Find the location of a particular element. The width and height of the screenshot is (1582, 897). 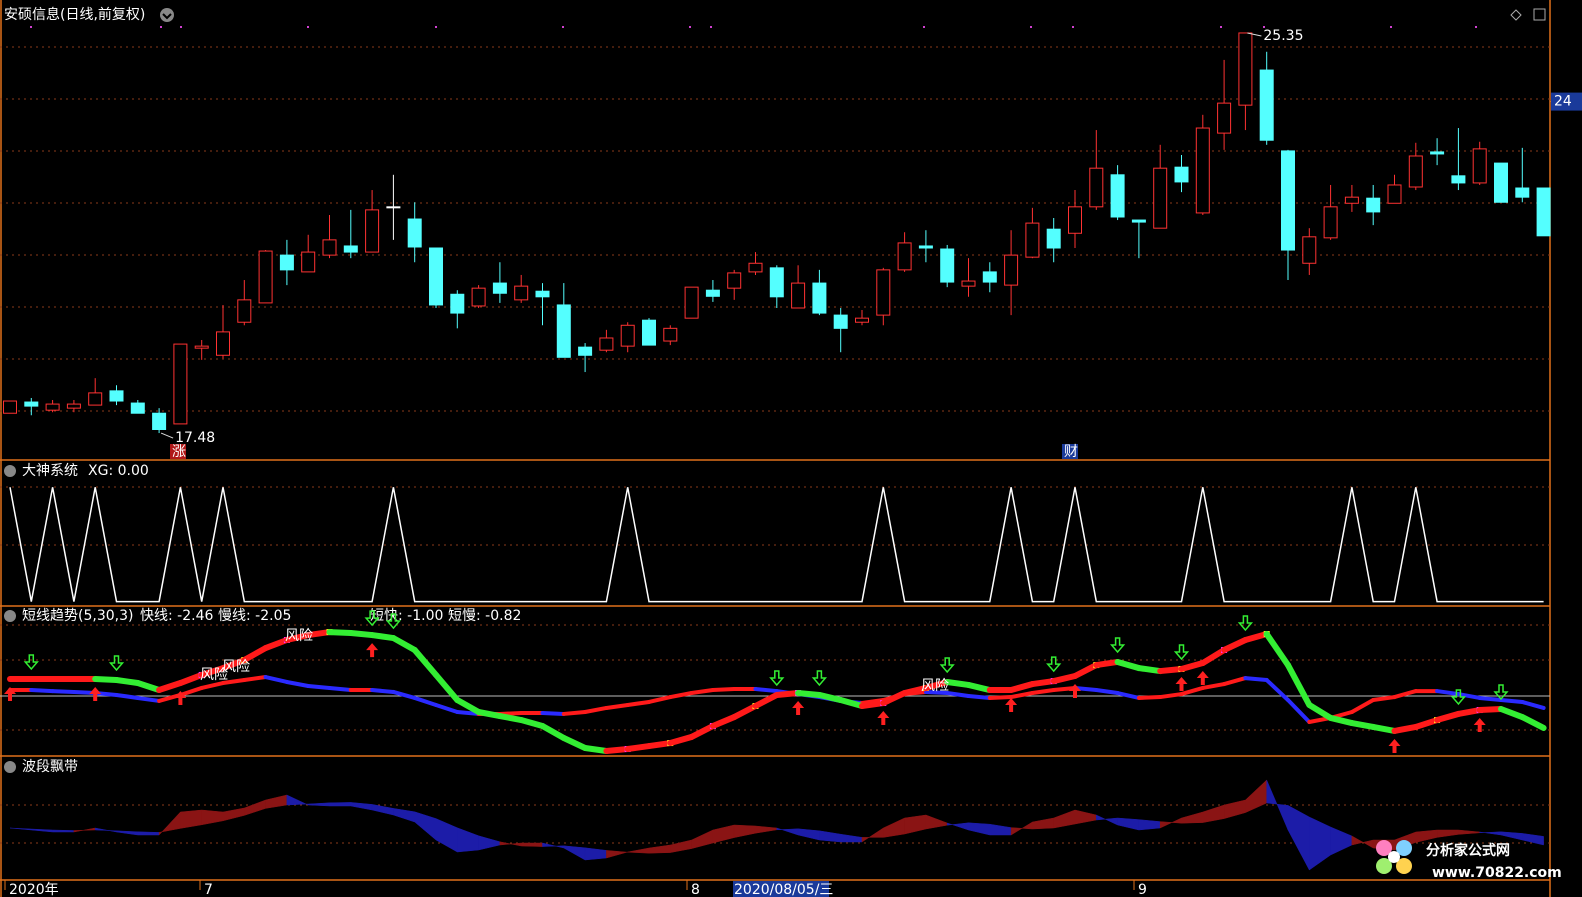

low-label: 17.48 is located at coordinates (195, 438).